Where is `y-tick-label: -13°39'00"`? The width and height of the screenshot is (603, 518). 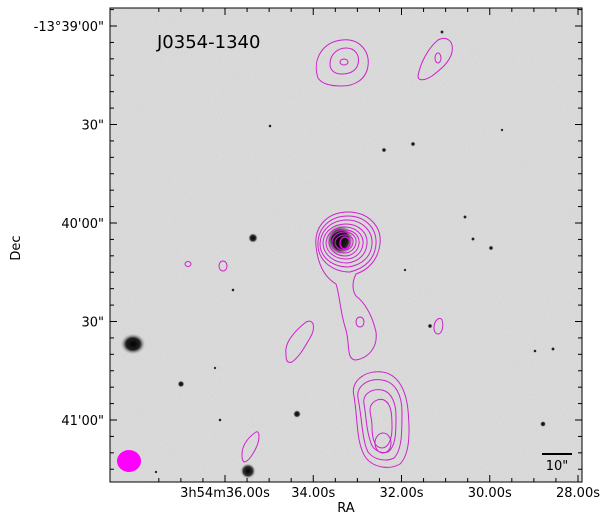
y-tick-label: -13°39'00" is located at coordinates (69, 27).